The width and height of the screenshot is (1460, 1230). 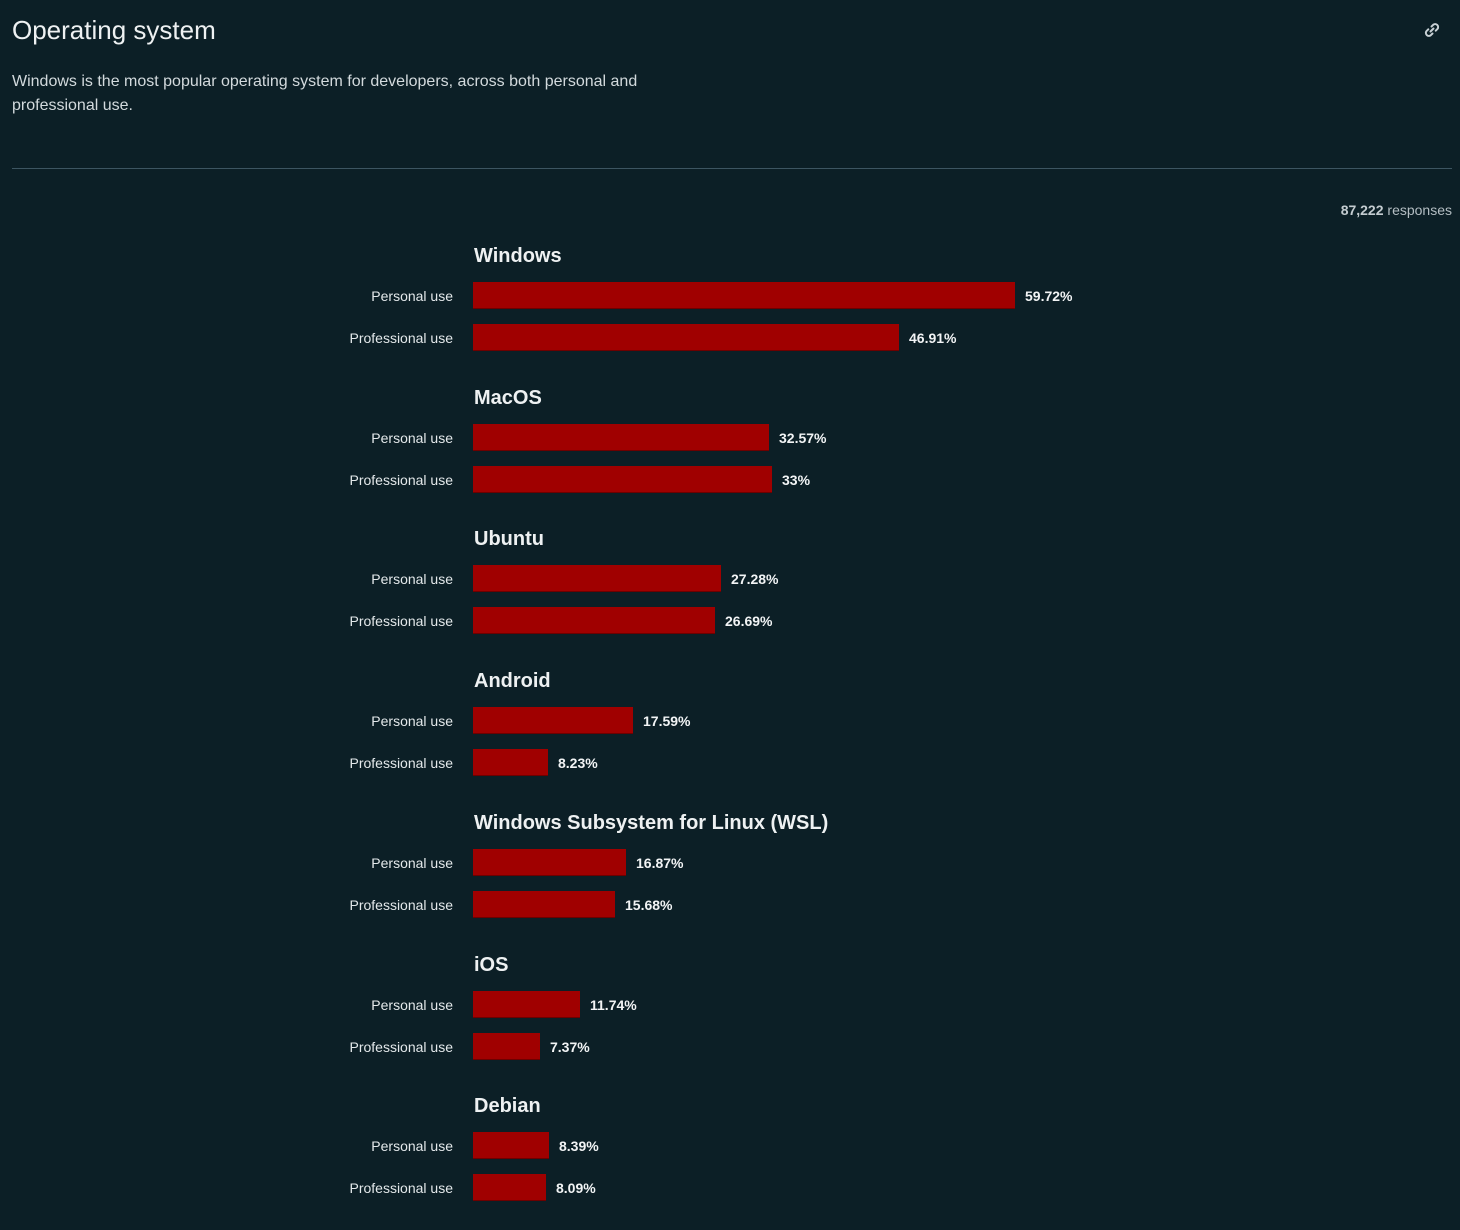 What do you see at coordinates (518, 256) in the screenshot?
I see `group-title: Windows` at bounding box center [518, 256].